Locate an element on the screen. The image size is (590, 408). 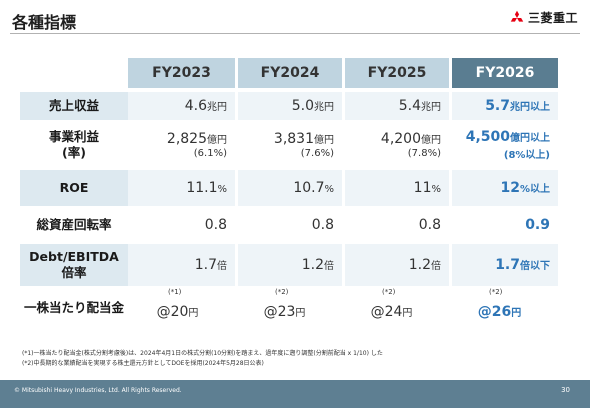
col-header-fy2024: FY2024 is located at coordinates (288, 73).